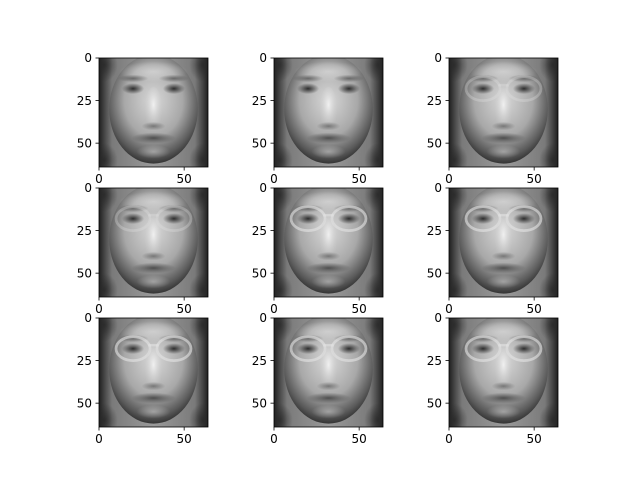 The width and height of the screenshot is (640, 480). I want to click on subplot-5: 0 50 0 25 50, so click(318, 248).